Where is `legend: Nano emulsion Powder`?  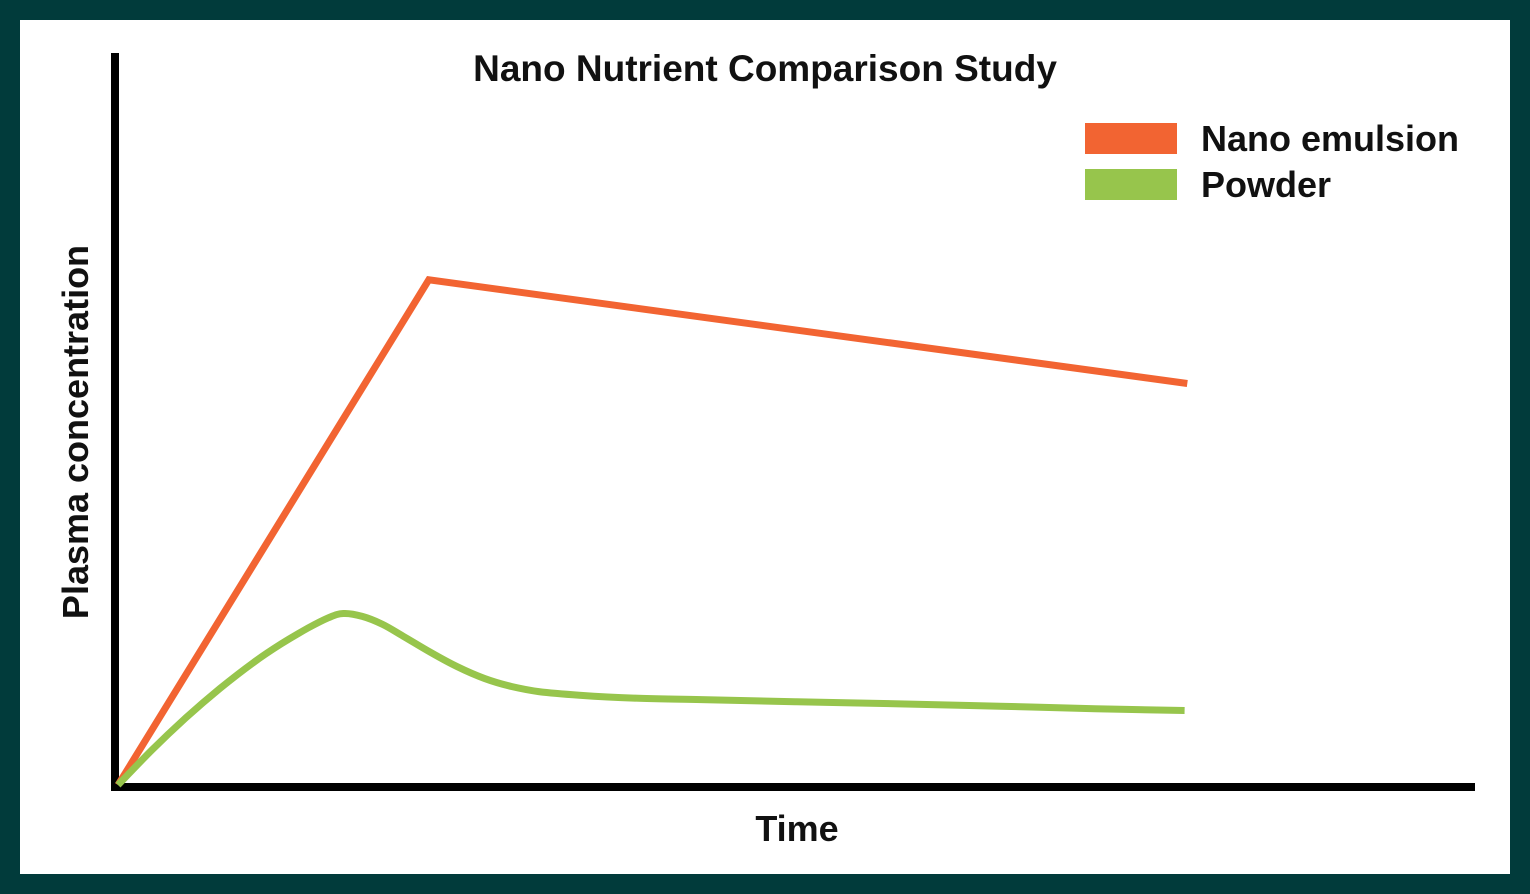
legend: Nano emulsion Powder is located at coordinates (1272, 166).